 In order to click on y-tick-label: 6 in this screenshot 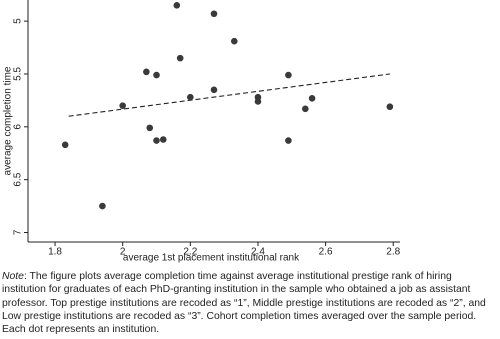, I will do `click(18, 127)`.